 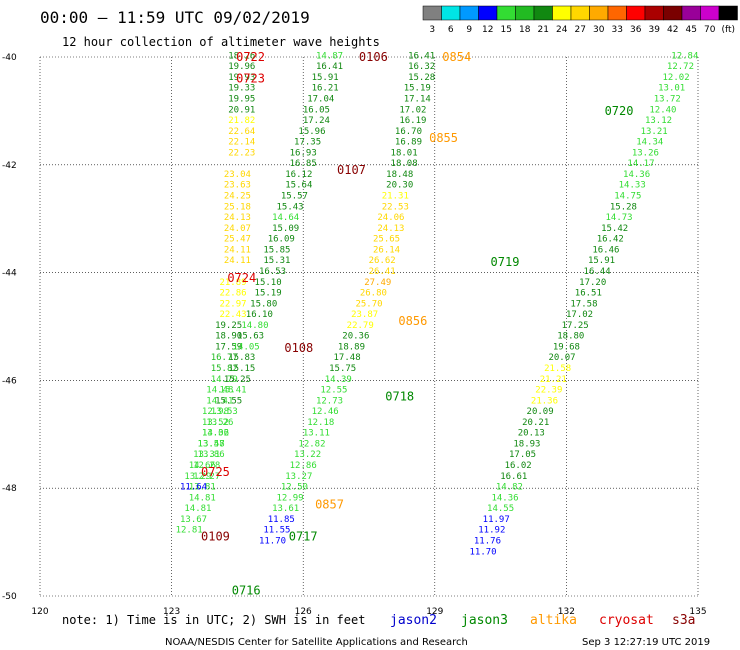 I want to click on time-label: 0109, so click(x=215, y=537).